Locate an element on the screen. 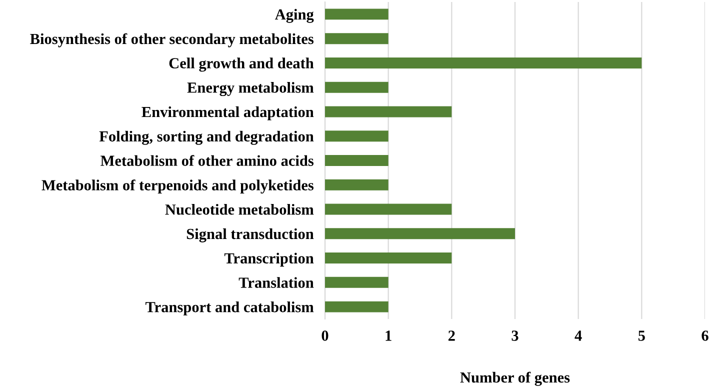  x-tick-label: 5 is located at coordinates (641, 335).